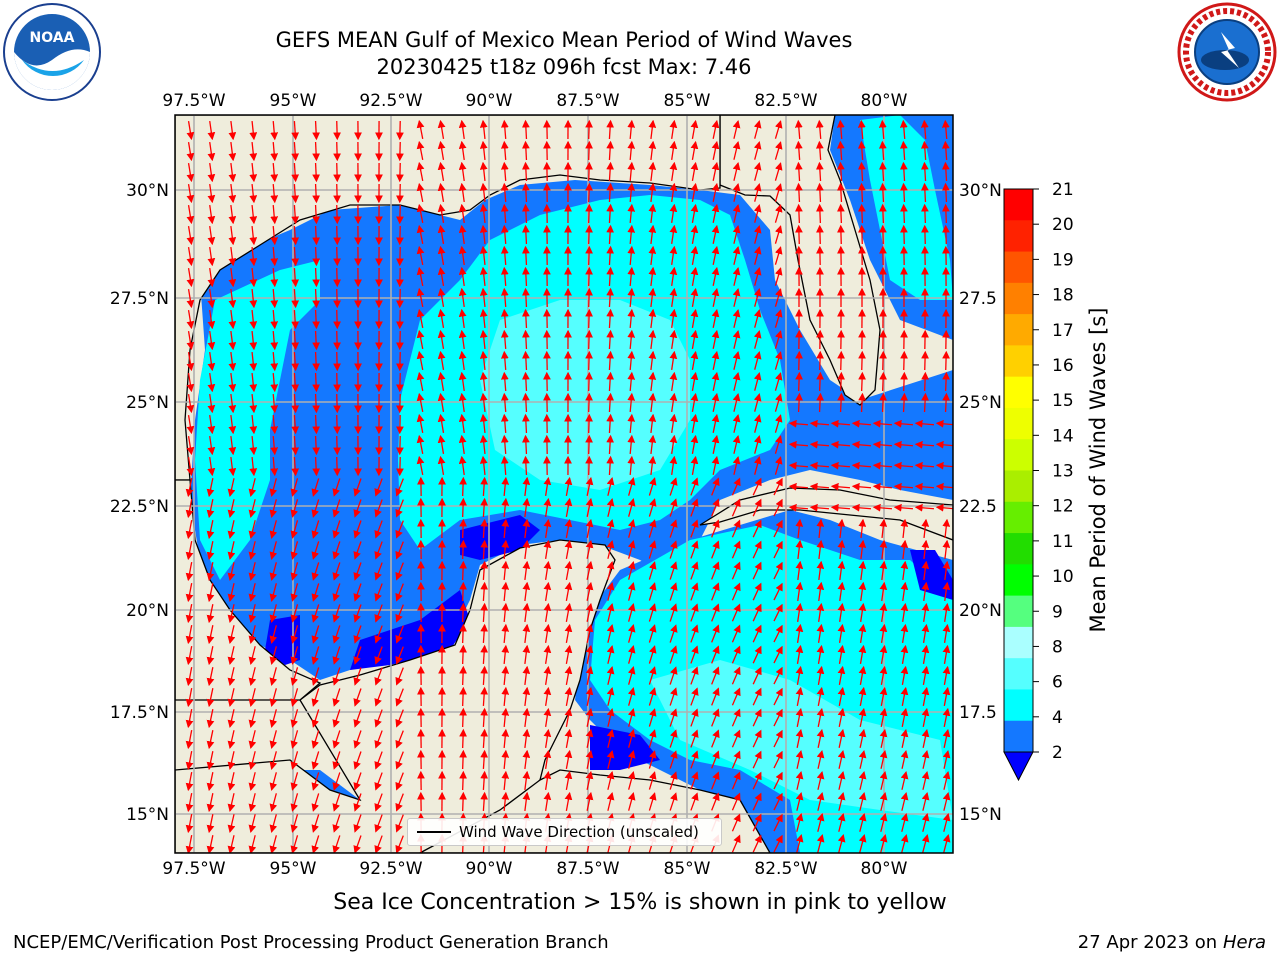 This screenshot has width=1280, height=960. I want to click on lat-label: 15°N, so click(980, 815).